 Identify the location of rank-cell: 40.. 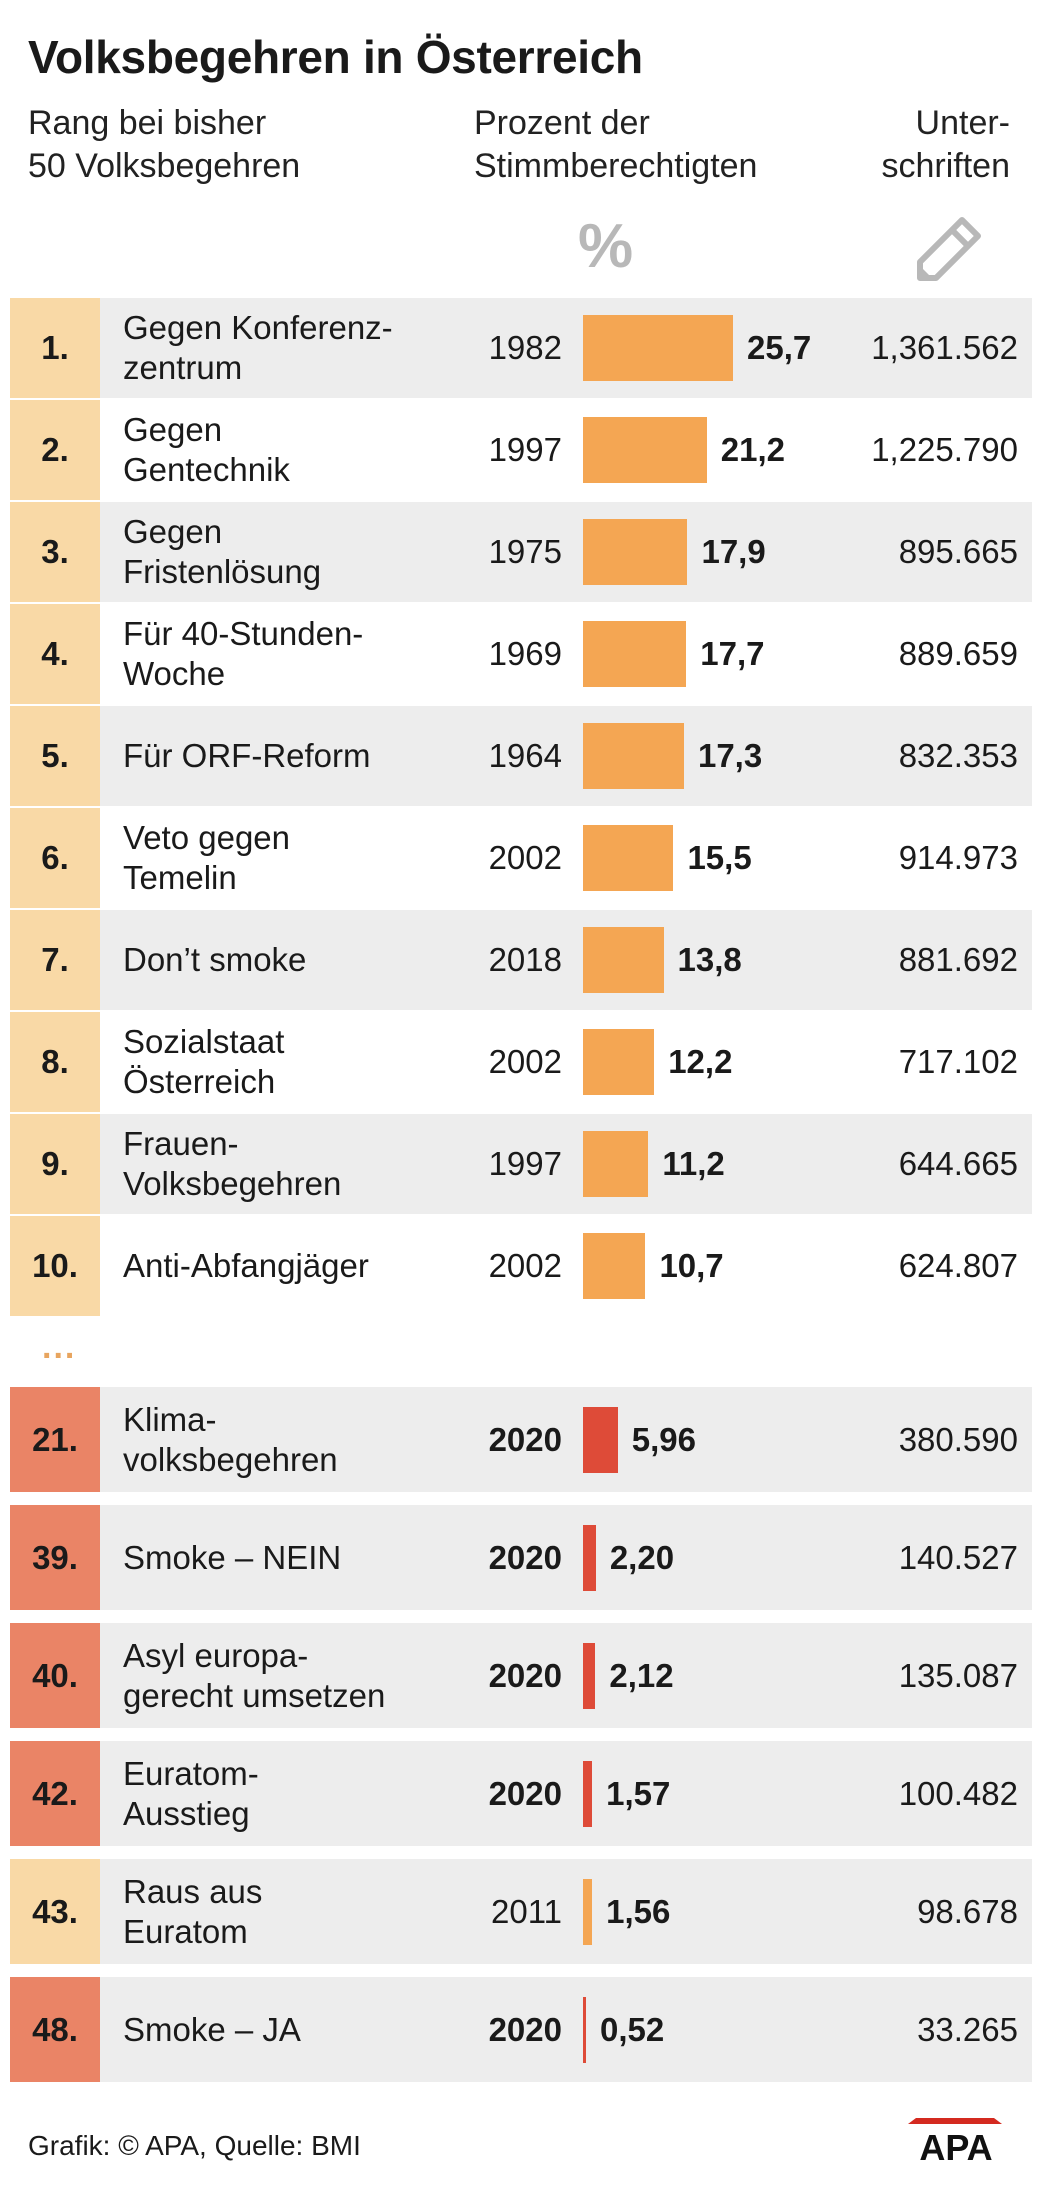
(55, 1675).